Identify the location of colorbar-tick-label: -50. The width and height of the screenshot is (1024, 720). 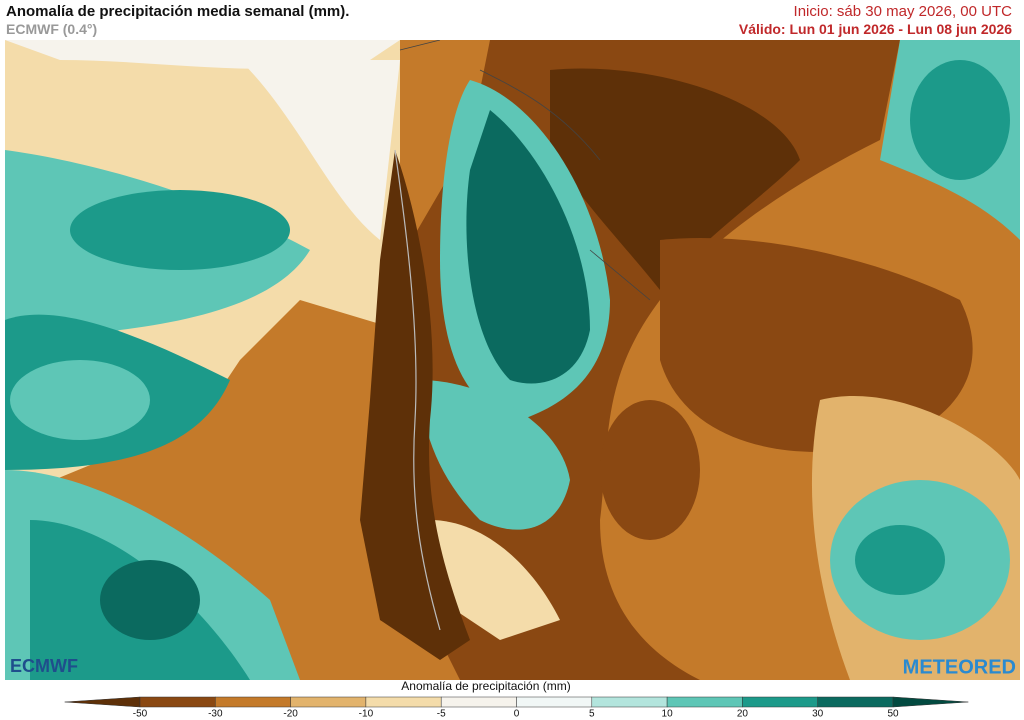
(140, 714).